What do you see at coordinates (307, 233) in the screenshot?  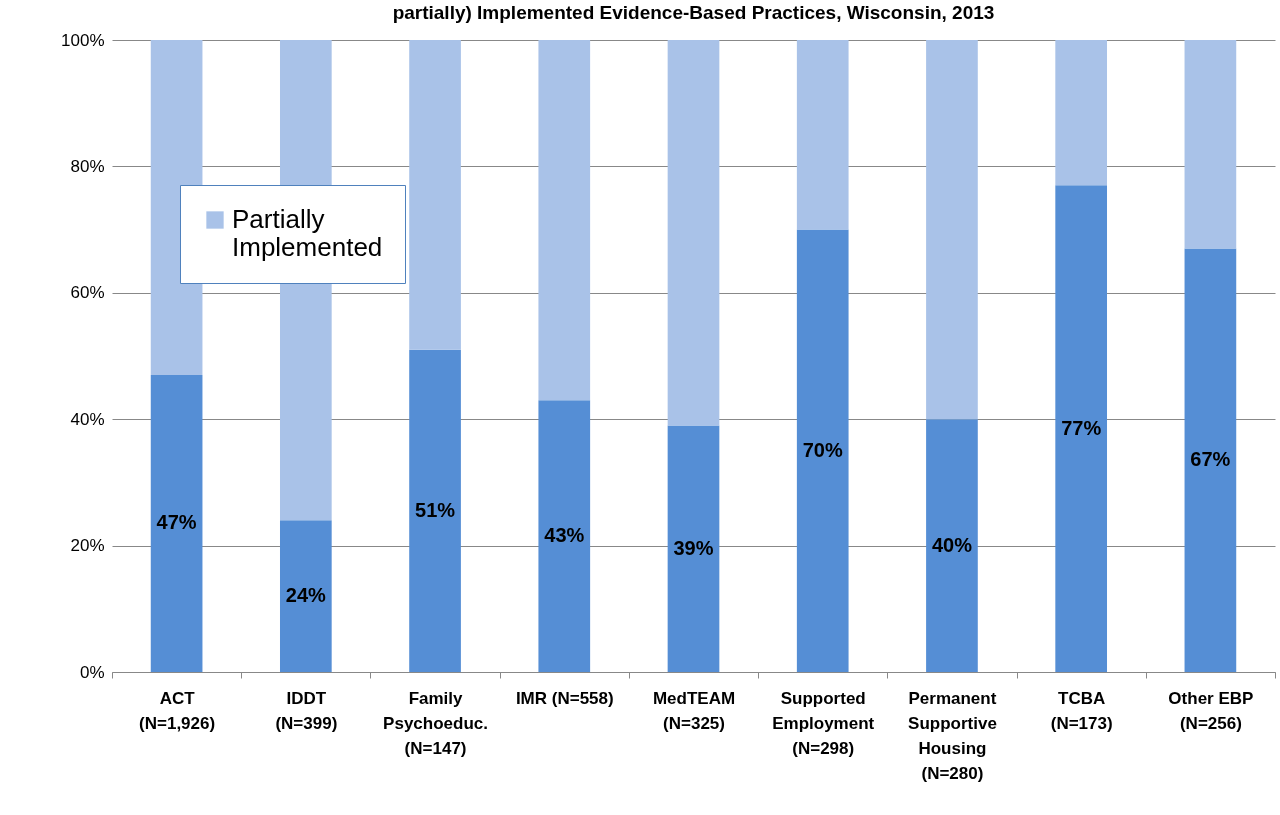 I see `legend-label: Partially Implemented` at bounding box center [307, 233].